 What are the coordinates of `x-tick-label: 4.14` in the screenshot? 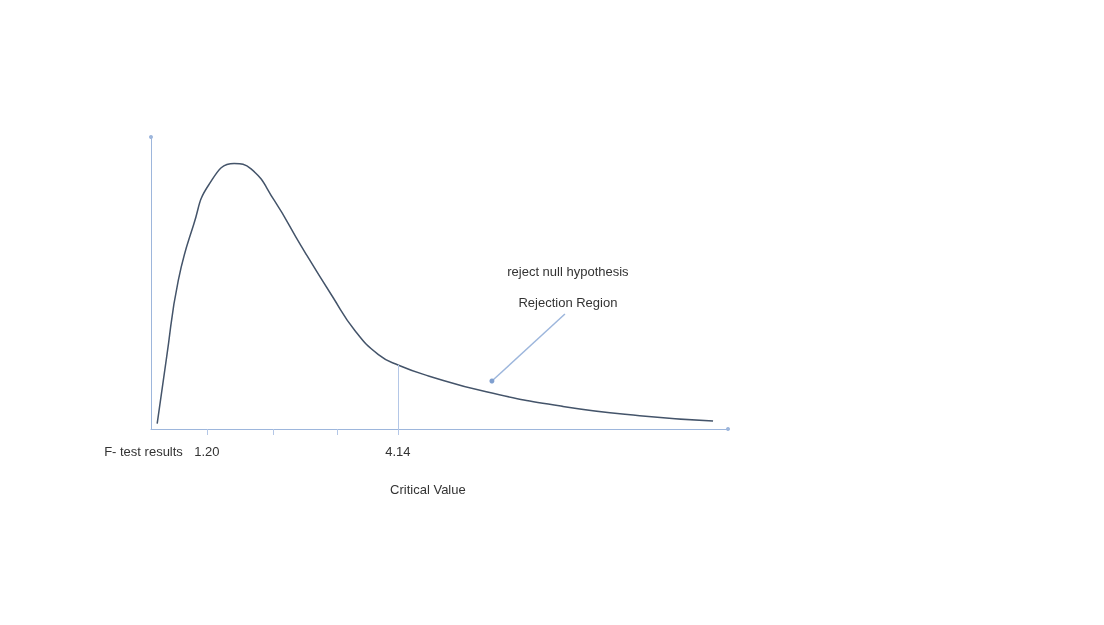 It's located at (398, 451).